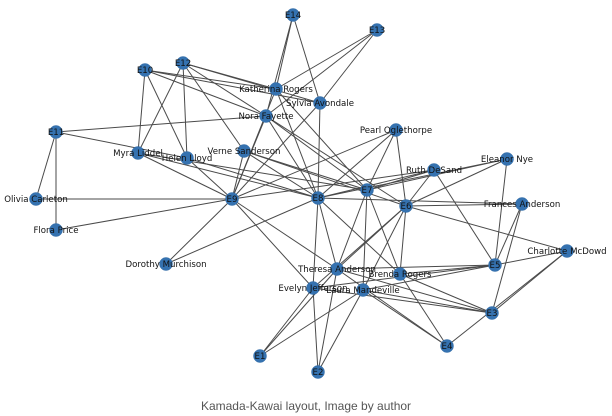 The image size is (612, 416). Describe the element at coordinates (199, 231) in the screenshot. I see `edge-e9-dorothy-murchison` at that location.